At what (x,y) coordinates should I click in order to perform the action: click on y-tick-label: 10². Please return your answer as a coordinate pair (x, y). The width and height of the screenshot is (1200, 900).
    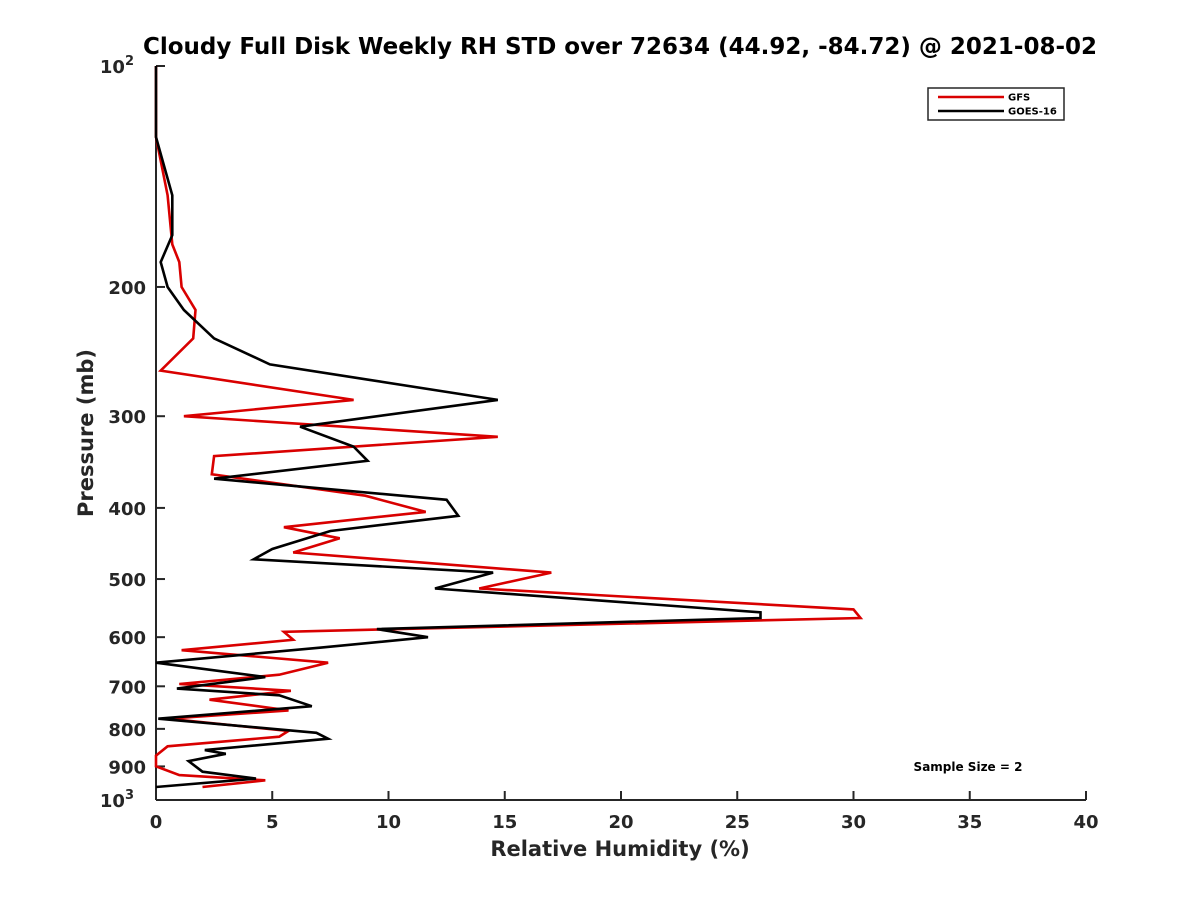
    Looking at the image, I should click on (117, 66).